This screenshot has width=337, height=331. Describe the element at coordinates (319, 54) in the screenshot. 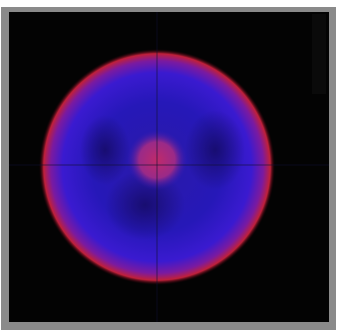

I see `overlay-readout` at that location.